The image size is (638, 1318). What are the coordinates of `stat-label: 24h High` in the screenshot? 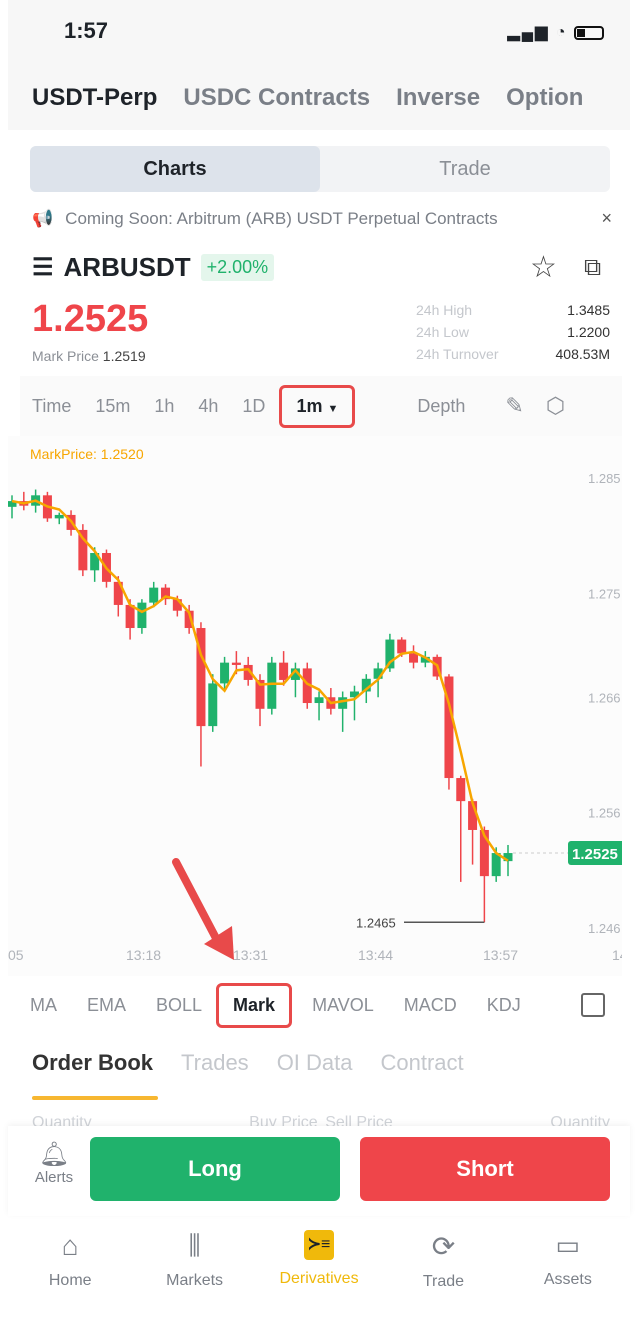 It's located at (444, 310).